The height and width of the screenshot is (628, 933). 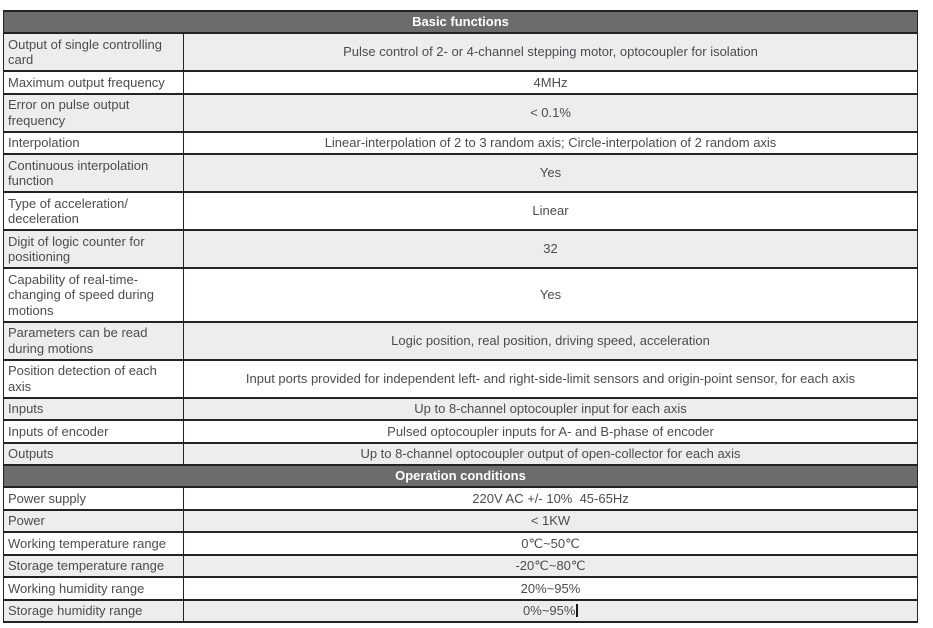 I want to click on row-value-text: Linear, so click(x=550, y=211).